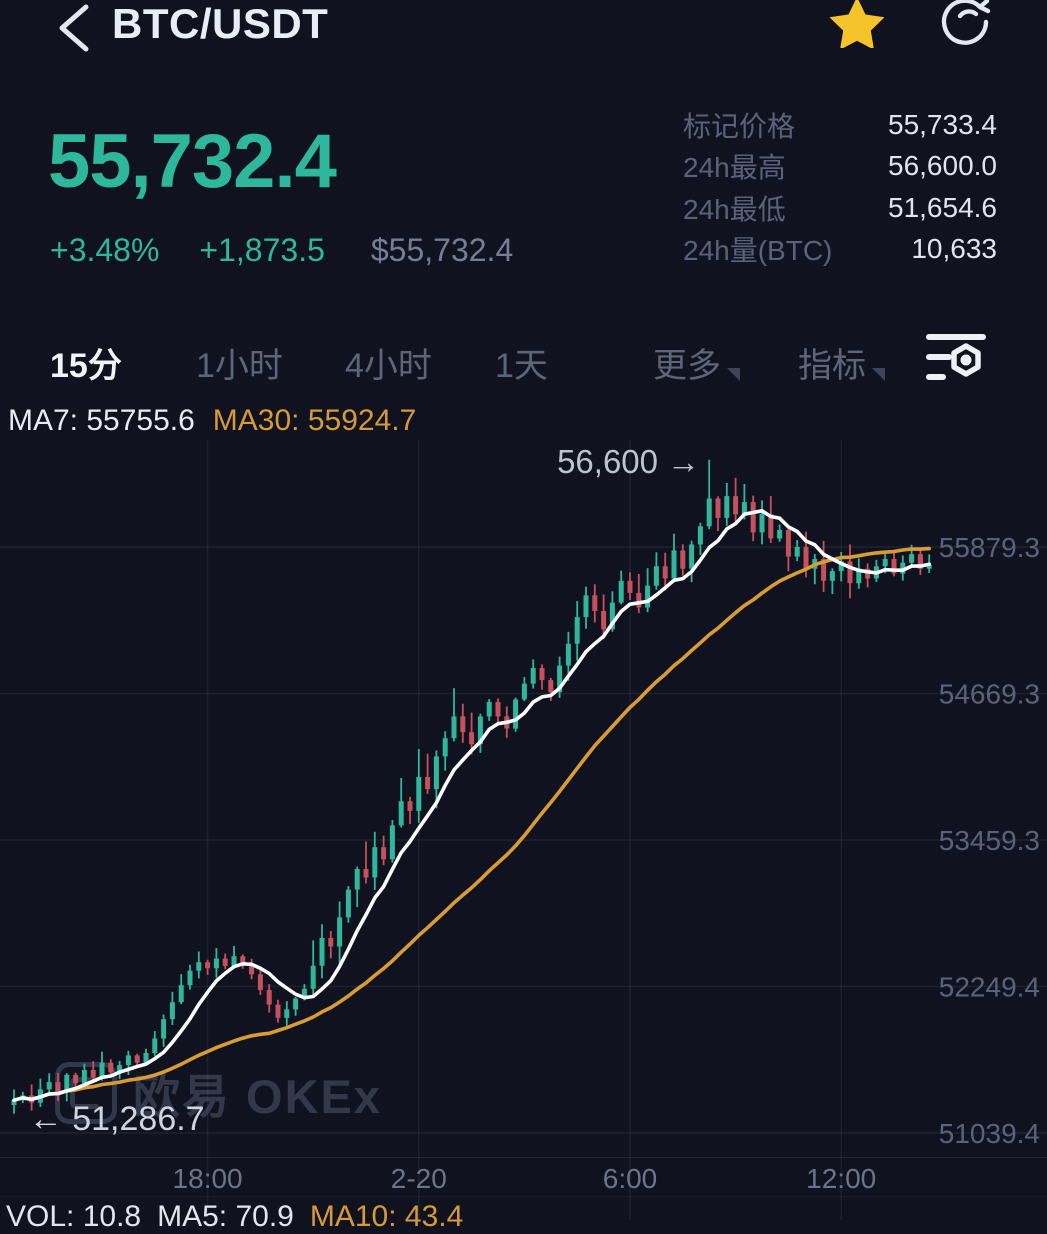 This screenshot has width=1047, height=1234. Describe the element at coordinates (239, 366) in the screenshot. I see `tab-1小时: 1小时` at that location.